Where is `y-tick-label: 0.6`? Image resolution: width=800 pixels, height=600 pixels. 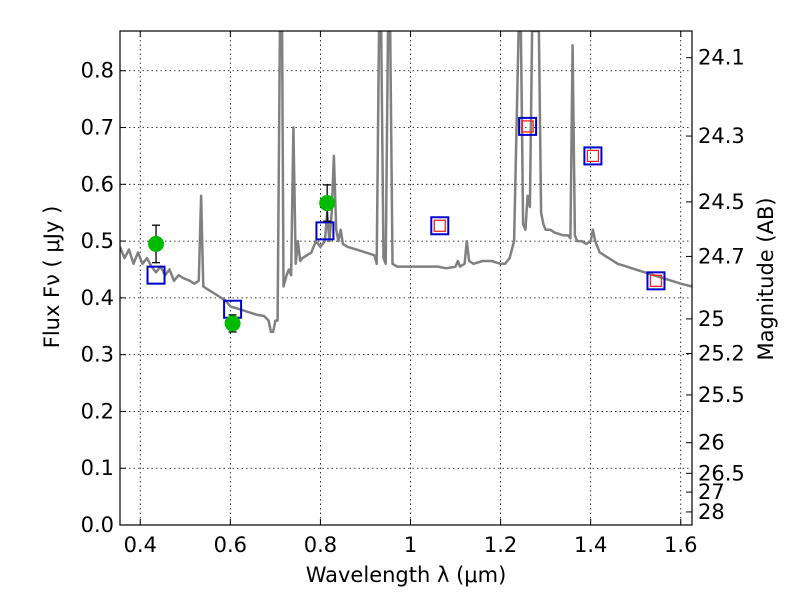 y-tick-label: 0.6 is located at coordinates (97, 184).